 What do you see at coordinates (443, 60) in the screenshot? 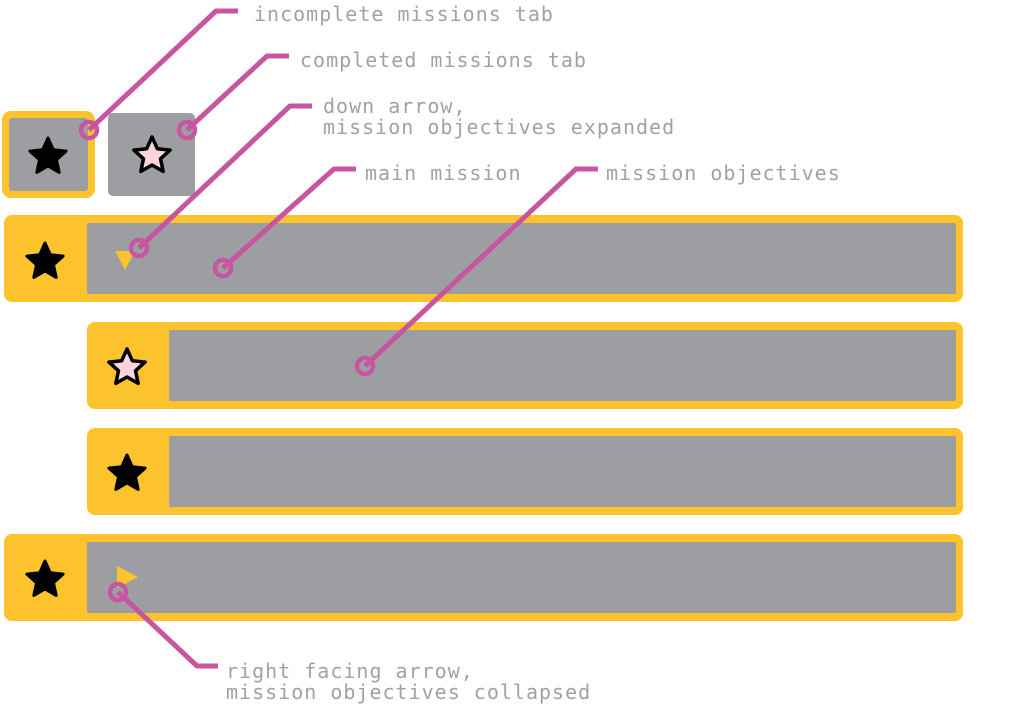
I see `label-completed-missions-tab: completed missions tab` at bounding box center [443, 60].